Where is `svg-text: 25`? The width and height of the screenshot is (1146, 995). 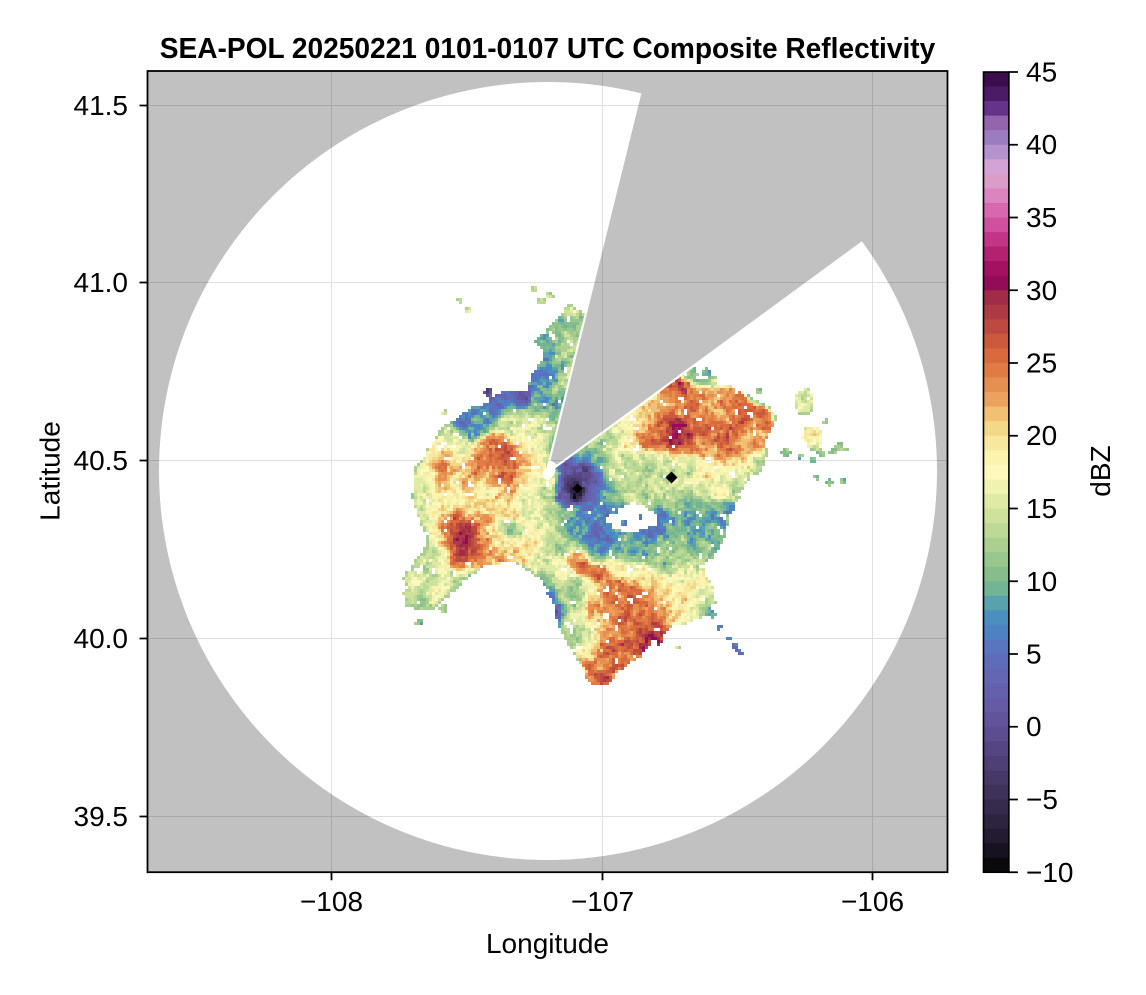 svg-text: 25 is located at coordinates (1041, 363).